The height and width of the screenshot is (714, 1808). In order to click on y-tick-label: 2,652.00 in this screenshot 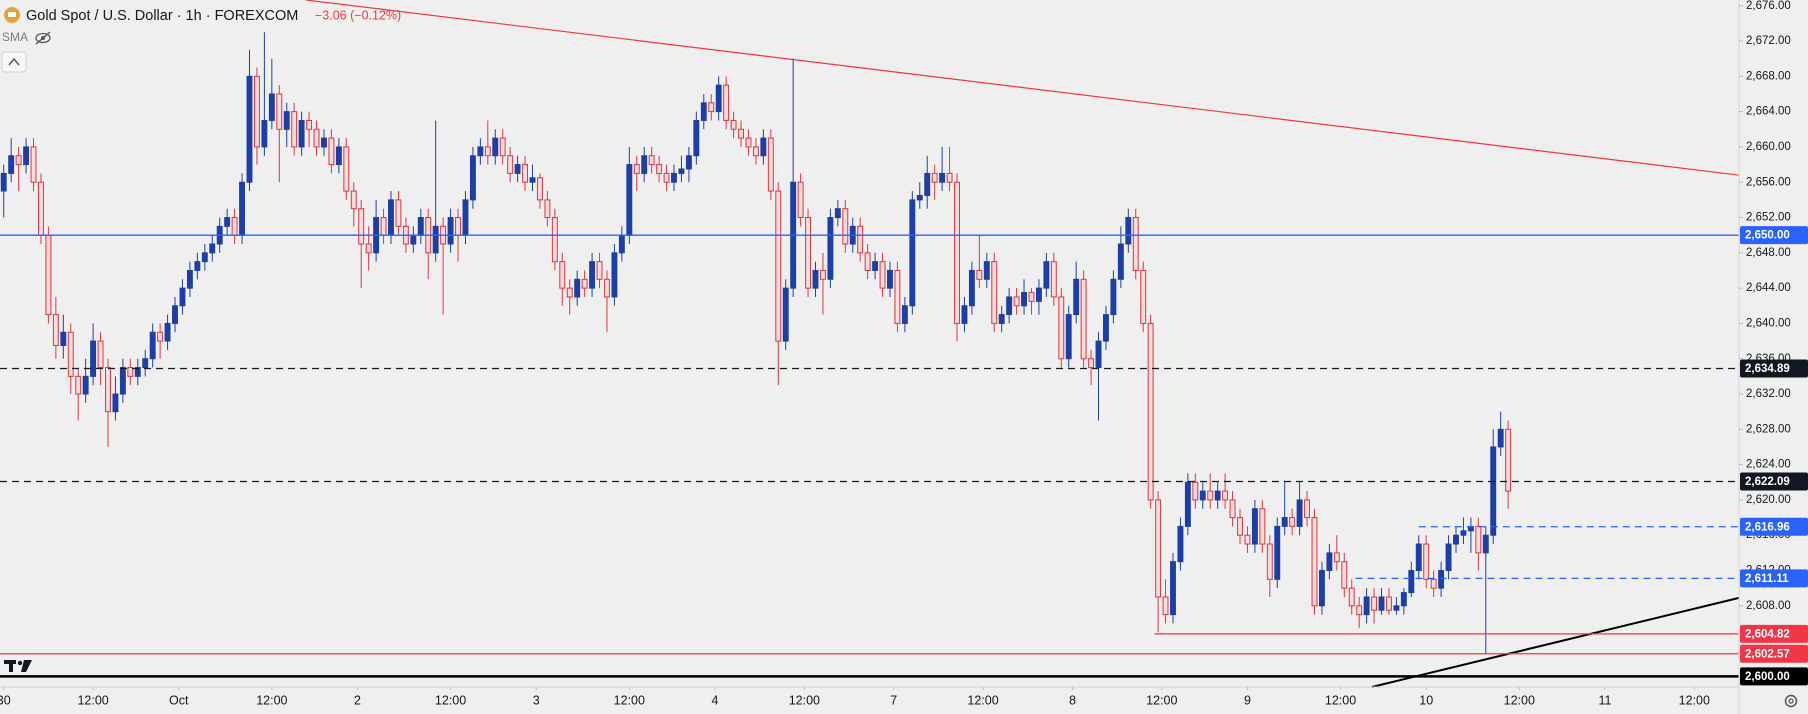, I will do `click(1768, 218)`.